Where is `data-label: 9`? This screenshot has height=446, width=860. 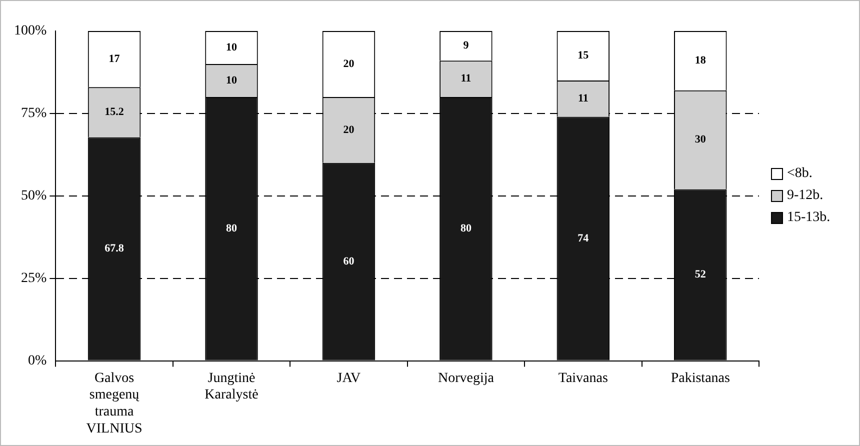
data-label: 9 is located at coordinates (466, 46).